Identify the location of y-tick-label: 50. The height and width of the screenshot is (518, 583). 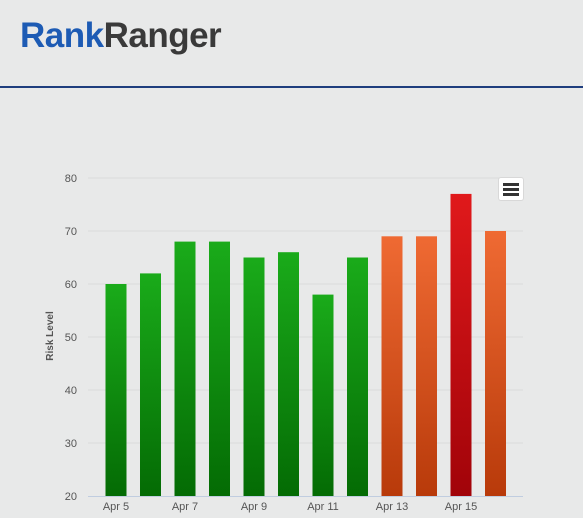
(71, 338).